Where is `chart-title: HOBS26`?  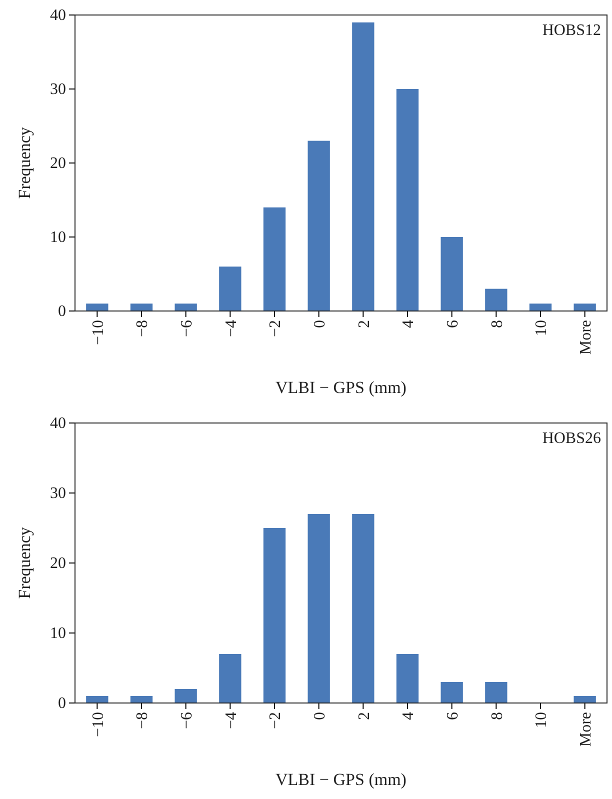
chart-title: HOBS26 is located at coordinates (571, 438).